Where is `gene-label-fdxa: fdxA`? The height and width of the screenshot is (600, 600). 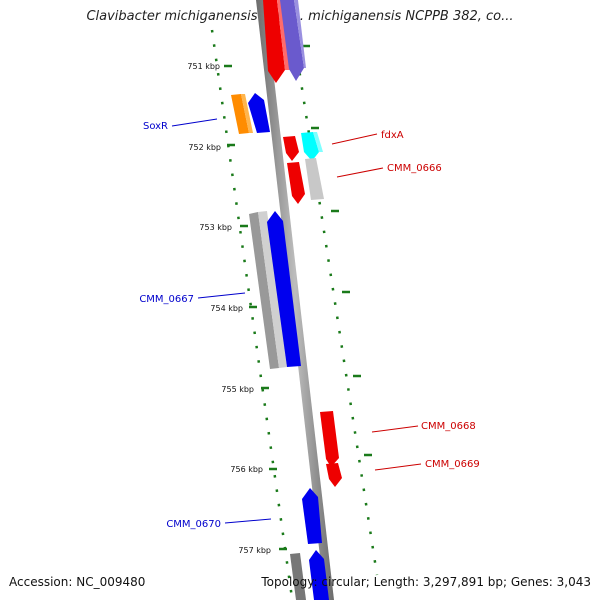 gene-label-fdxa: fdxA is located at coordinates (392, 135).